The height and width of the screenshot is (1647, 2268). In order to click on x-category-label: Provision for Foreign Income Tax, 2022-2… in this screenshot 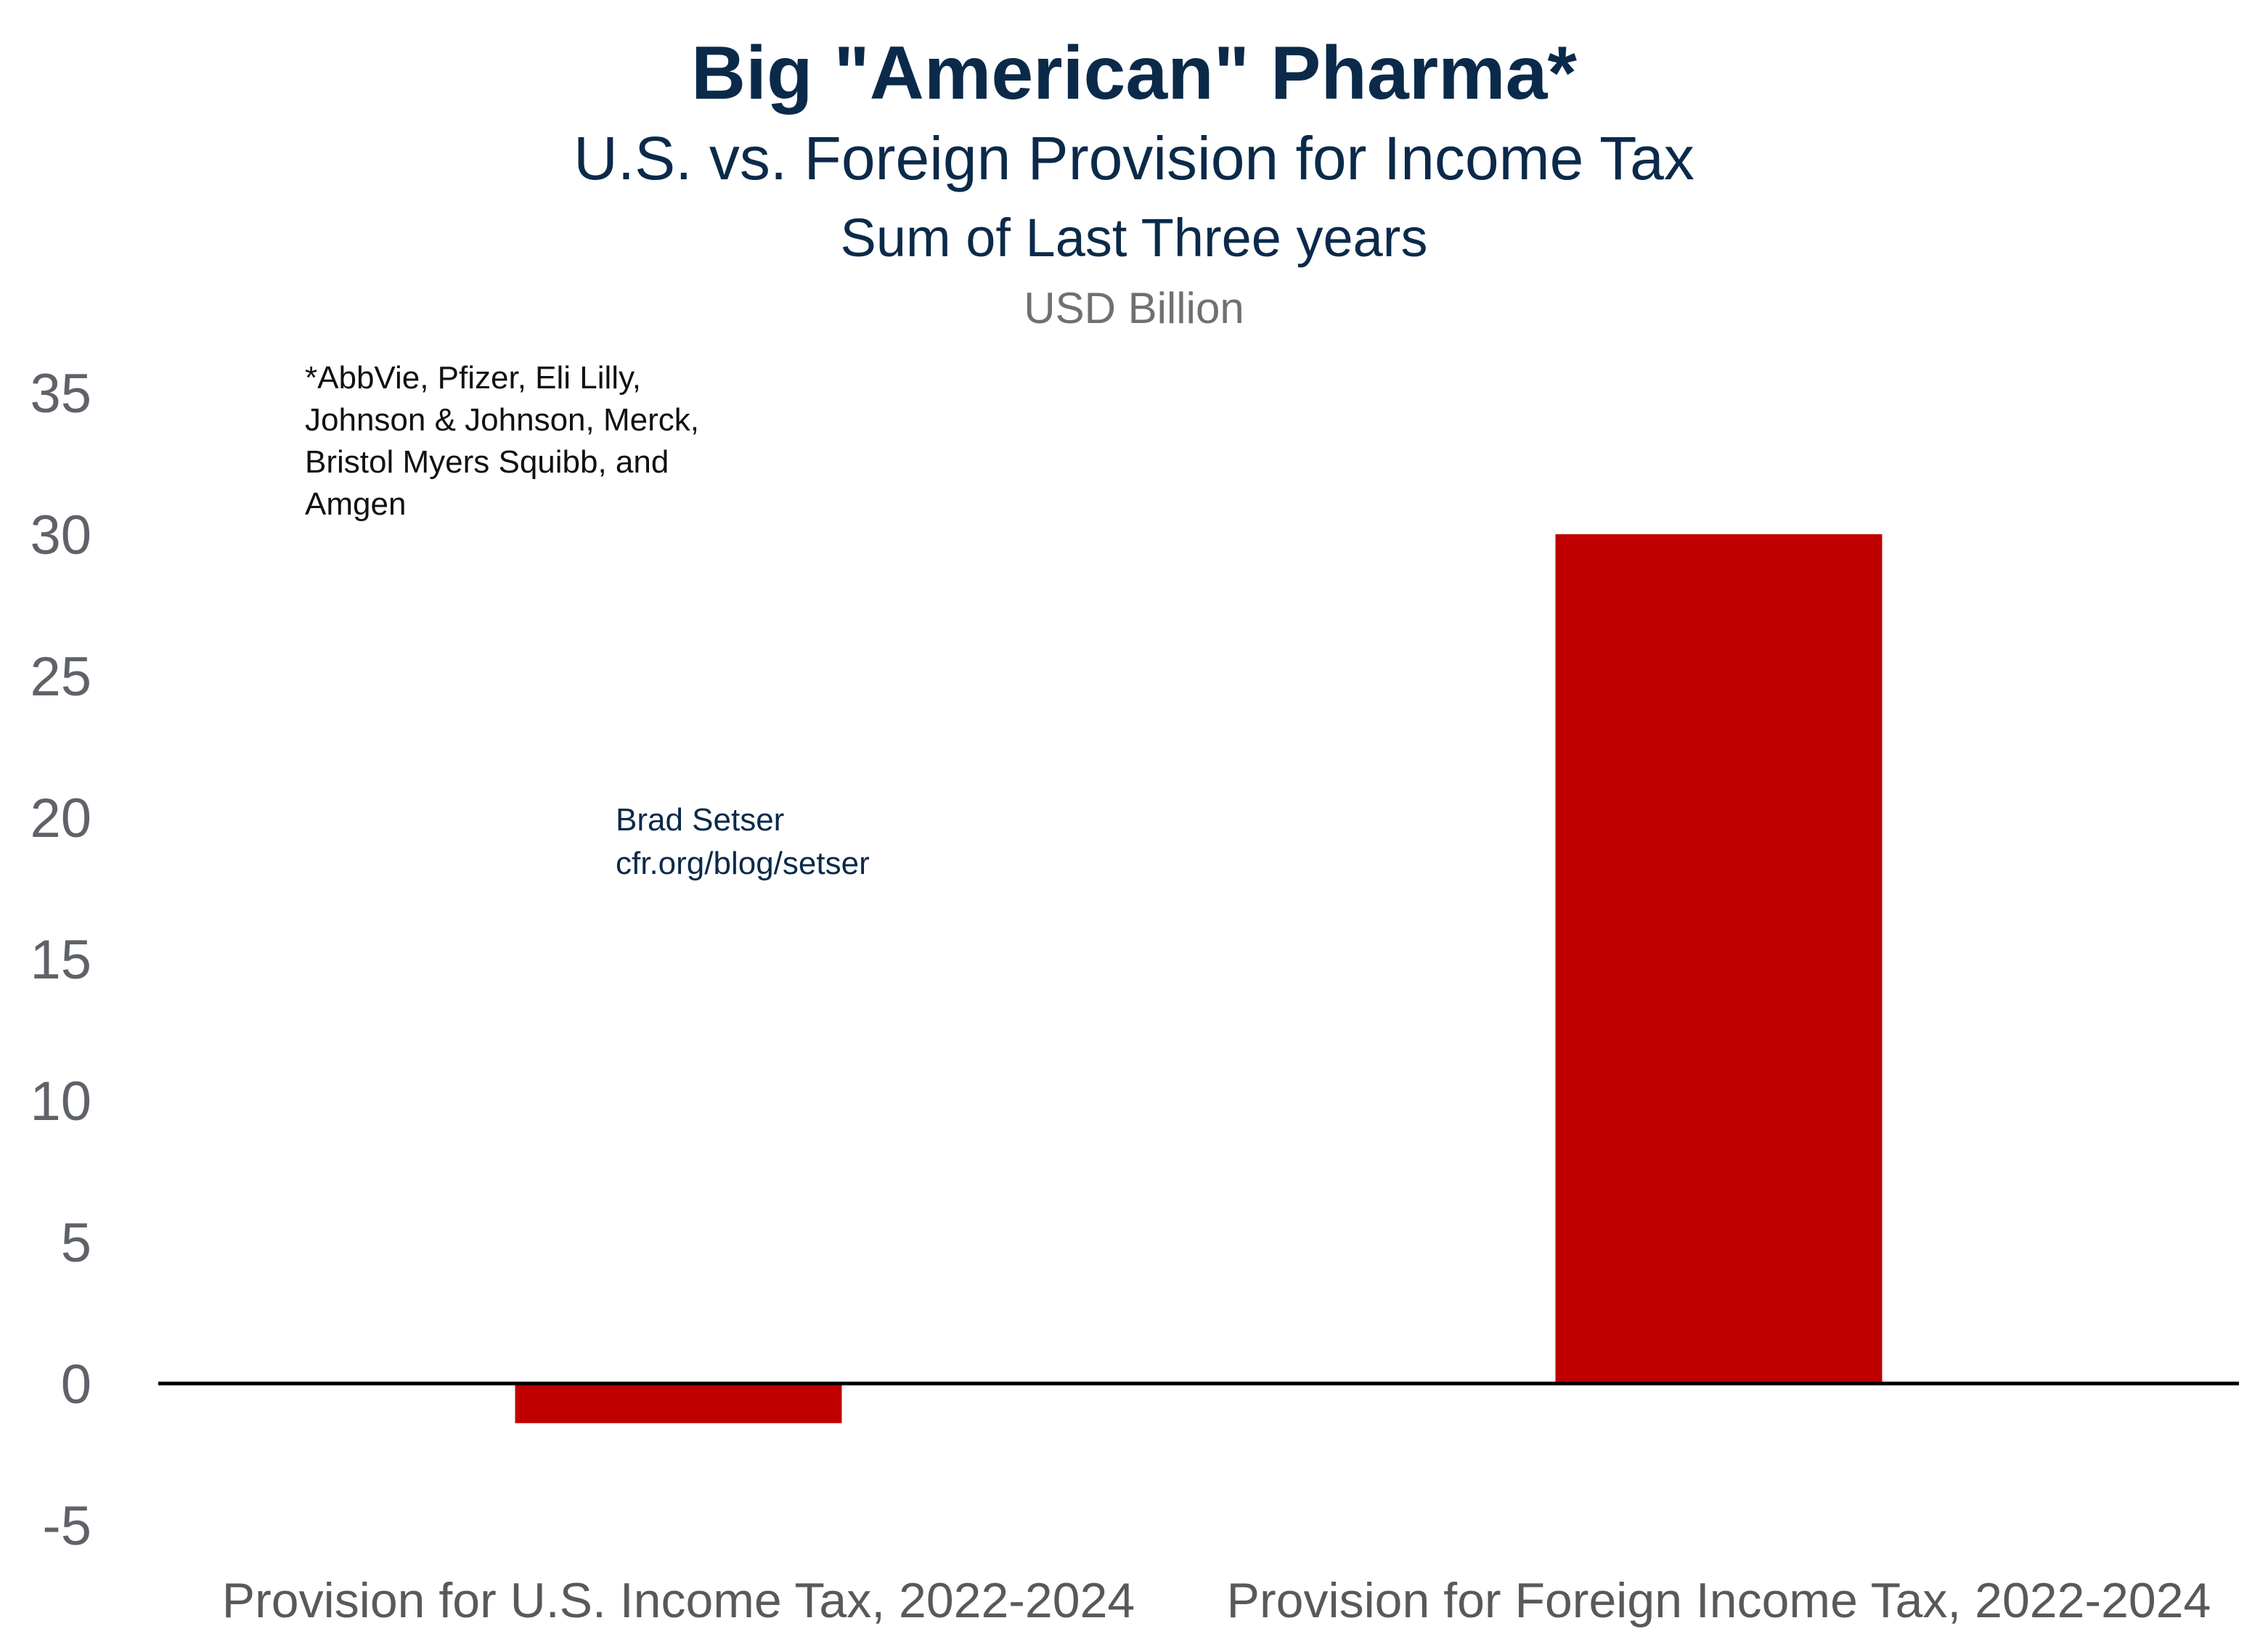, I will do `click(1719, 1600)`.